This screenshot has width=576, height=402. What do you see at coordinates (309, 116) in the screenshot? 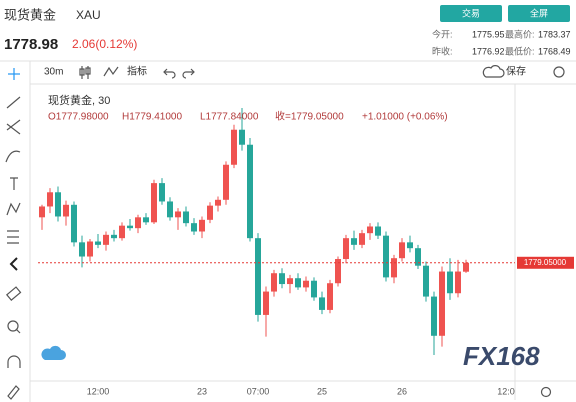
I see `legend-ohlc: 收=1779.05000` at bounding box center [309, 116].